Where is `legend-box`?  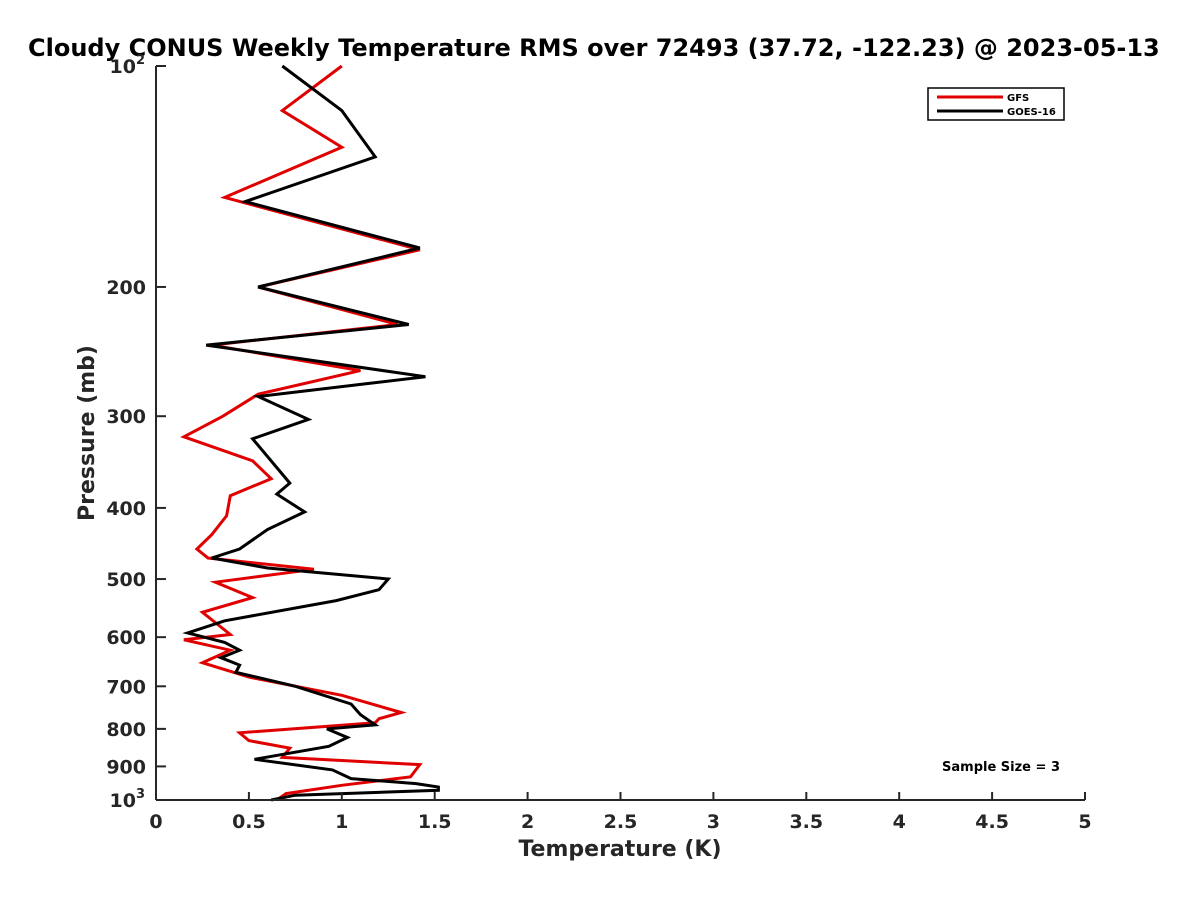
legend-box is located at coordinates (996, 104).